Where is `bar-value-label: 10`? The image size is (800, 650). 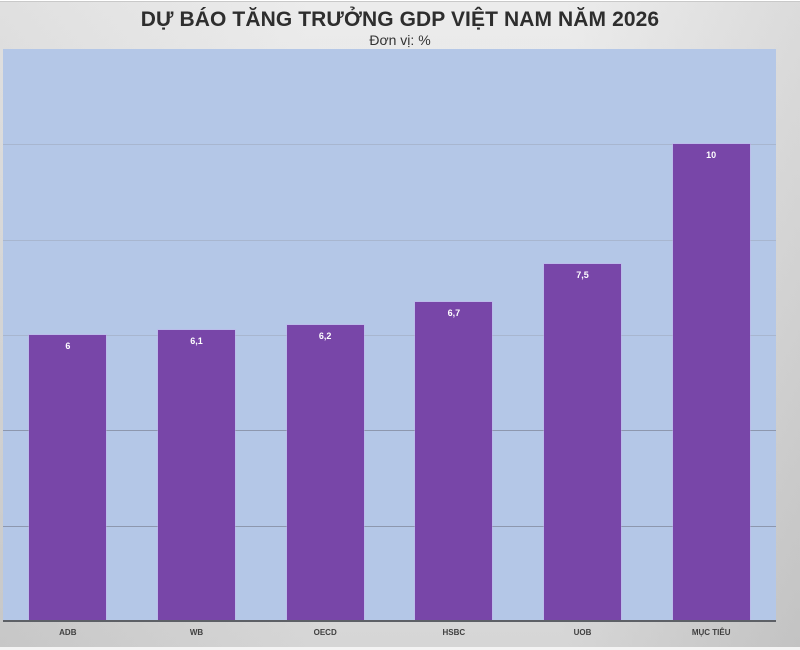
bar-value-label: 10 is located at coordinates (711, 155).